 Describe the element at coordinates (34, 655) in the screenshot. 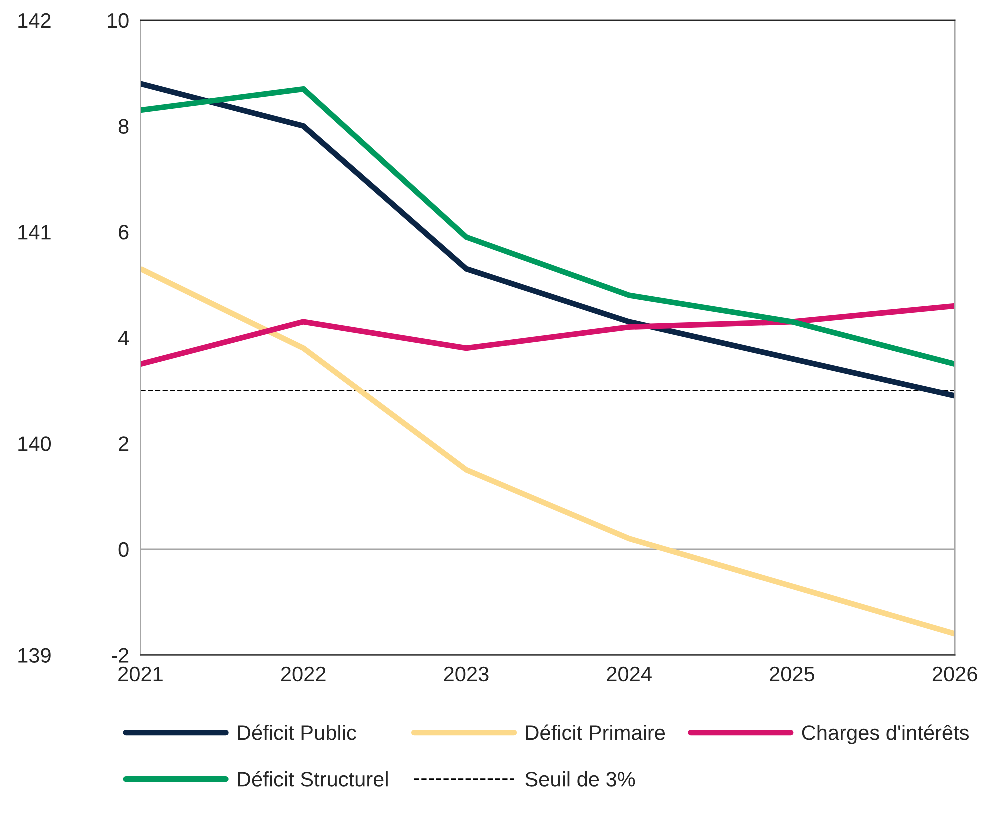

I see `y2-tick-label: 139` at that location.